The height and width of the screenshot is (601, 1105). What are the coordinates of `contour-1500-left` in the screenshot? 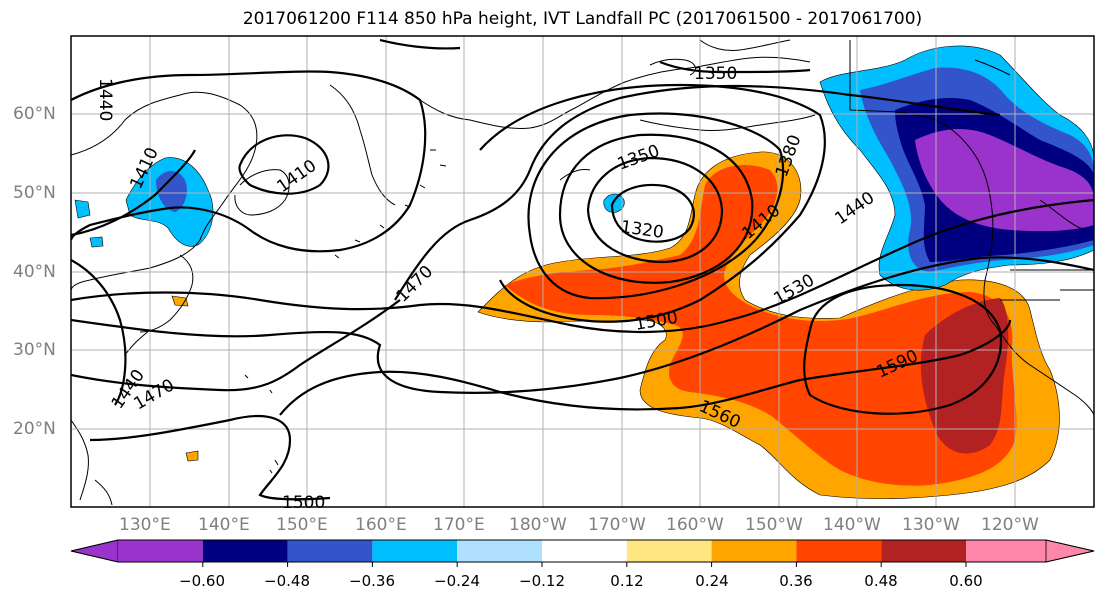 It's located at (210, 458).